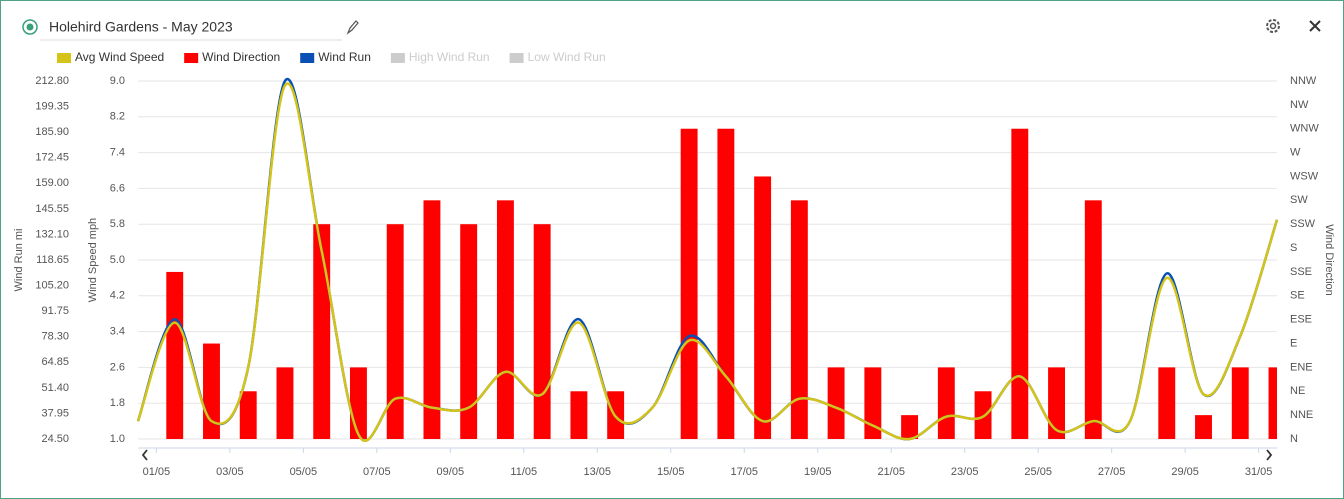 The image size is (1344, 499). I want to click on y2-tick-label: 91.75, so click(55, 311).